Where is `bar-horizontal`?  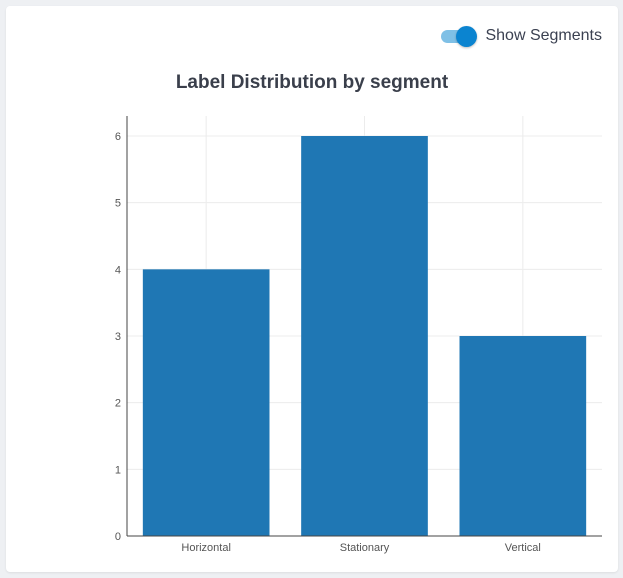 bar-horizontal is located at coordinates (206, 402).